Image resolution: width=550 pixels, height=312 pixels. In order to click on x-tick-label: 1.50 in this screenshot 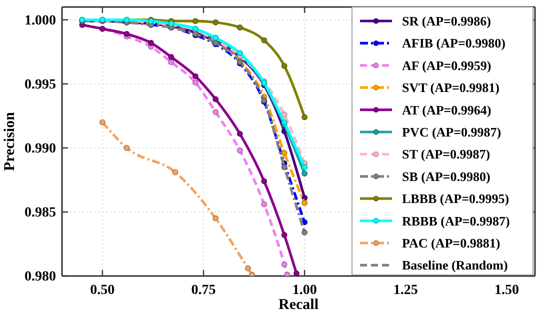, I will do `click(506, 290)`.